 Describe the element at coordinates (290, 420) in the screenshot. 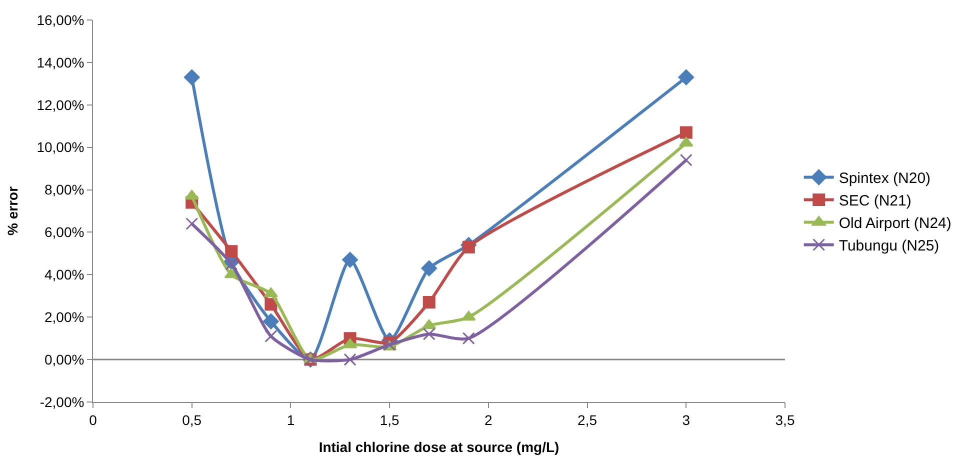

I see `x-tick-label: 1` at that location.